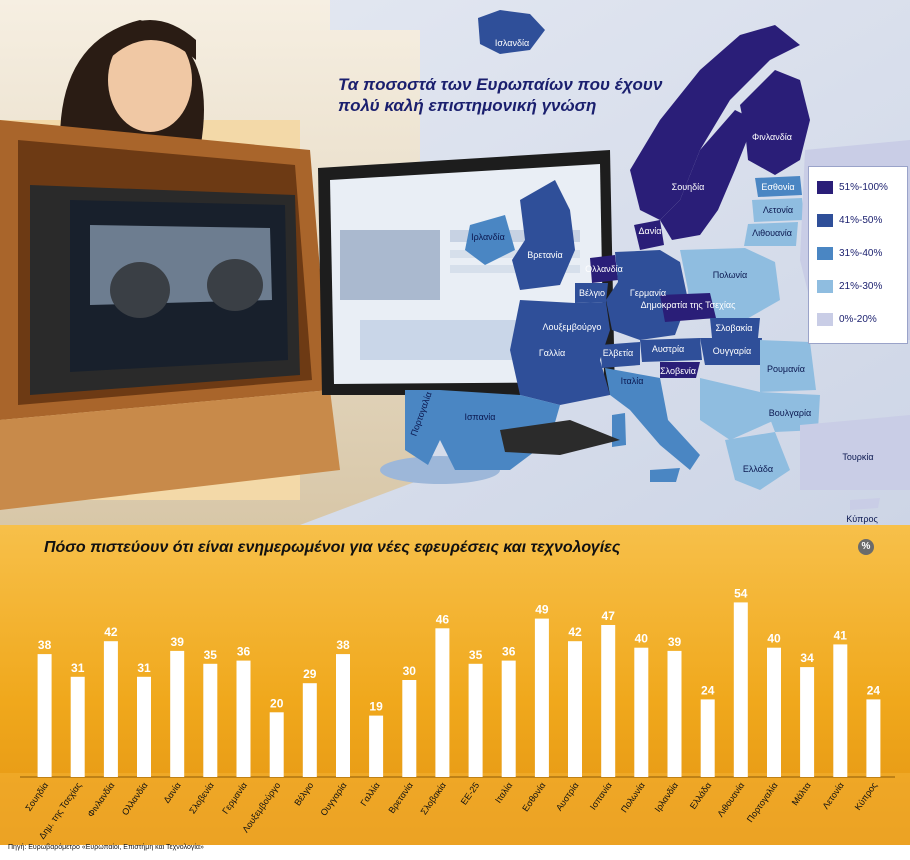 The image size is (910, 860). I want to click on country-label-lithouania: Λιθουανία, so click(772, 233).